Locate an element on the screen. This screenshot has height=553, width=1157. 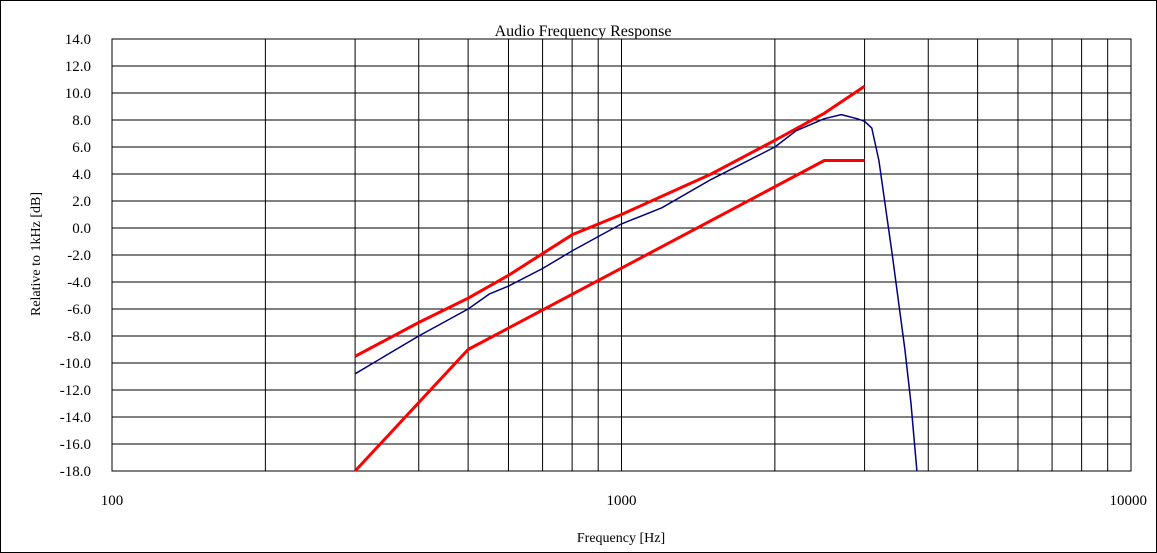
y-tick-label: -18.0 is located at coordinates (75, 472).